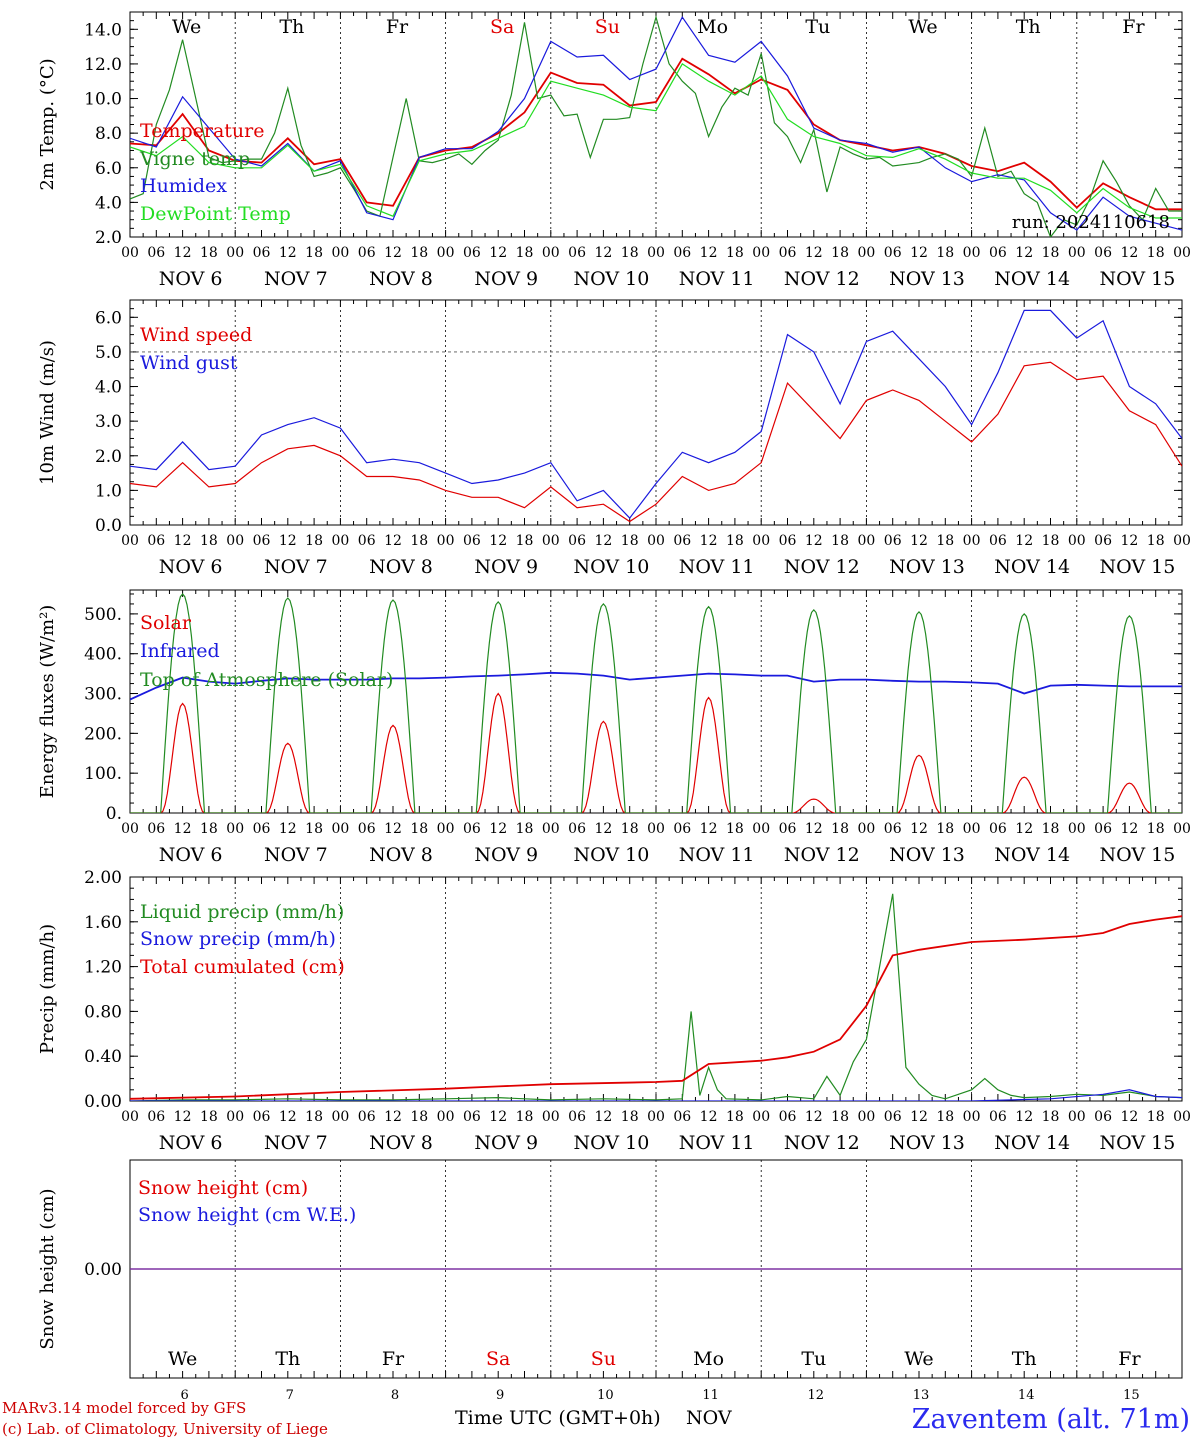  I want to click on y-tick-label: 200., so click(103, 734).